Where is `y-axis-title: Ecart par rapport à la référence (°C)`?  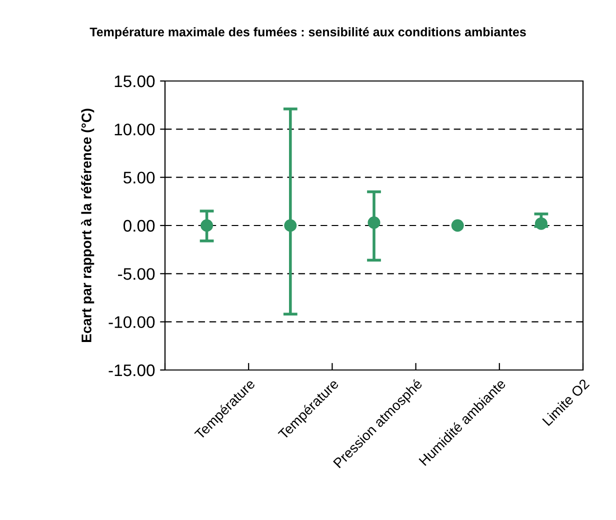
y-axis-title: Ecart par rapport à la référence (°C) is located at coordinates (87, 225).